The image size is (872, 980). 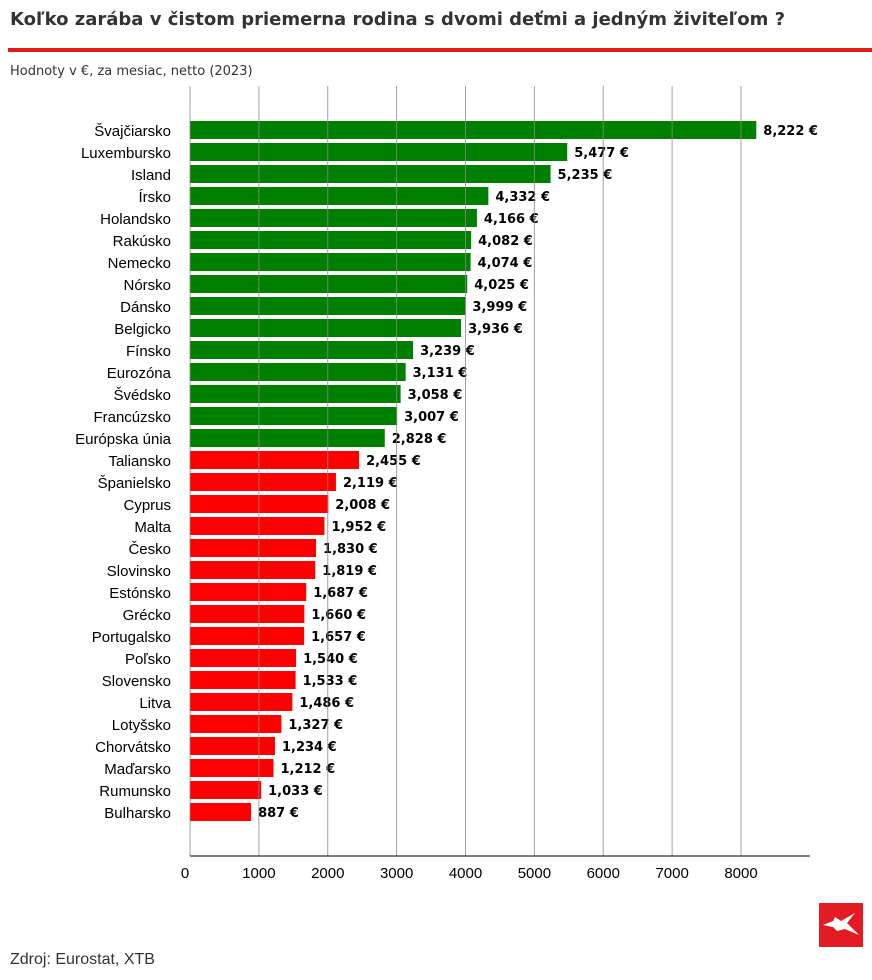 What do you see at coordinates (326, 703) in the screenshot?
I see `value-label: 1,486 €` at bounding box center [326, 703].